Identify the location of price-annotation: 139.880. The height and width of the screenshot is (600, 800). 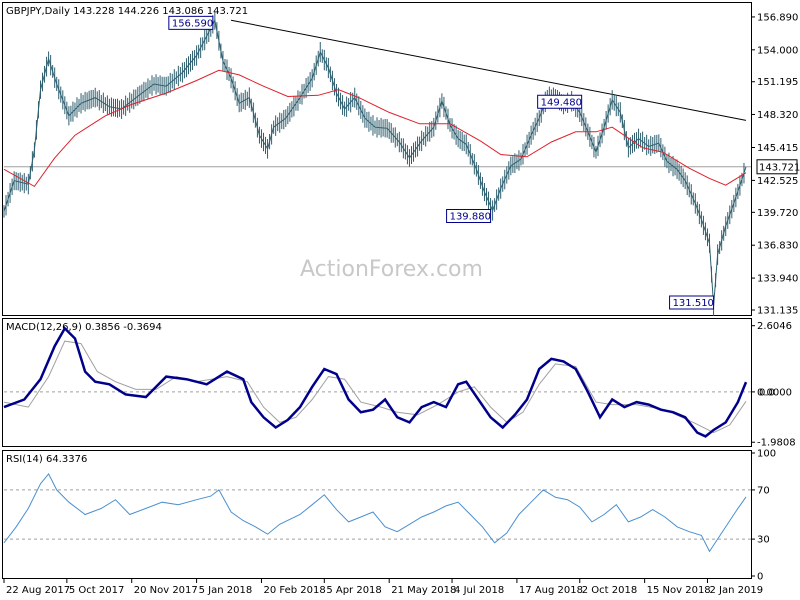
(469, 215).